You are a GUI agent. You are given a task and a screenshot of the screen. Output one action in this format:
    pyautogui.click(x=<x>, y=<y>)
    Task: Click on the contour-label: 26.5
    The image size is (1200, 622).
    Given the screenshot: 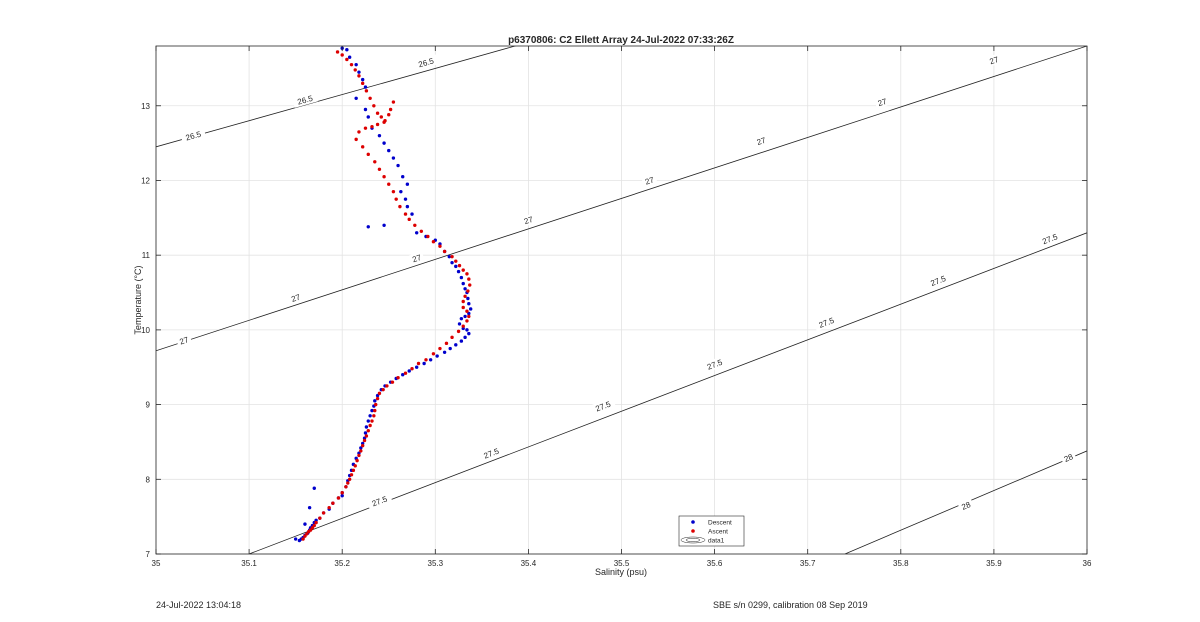 What is the action you would take?
    pyautogui.click(x=426, y=62)
    